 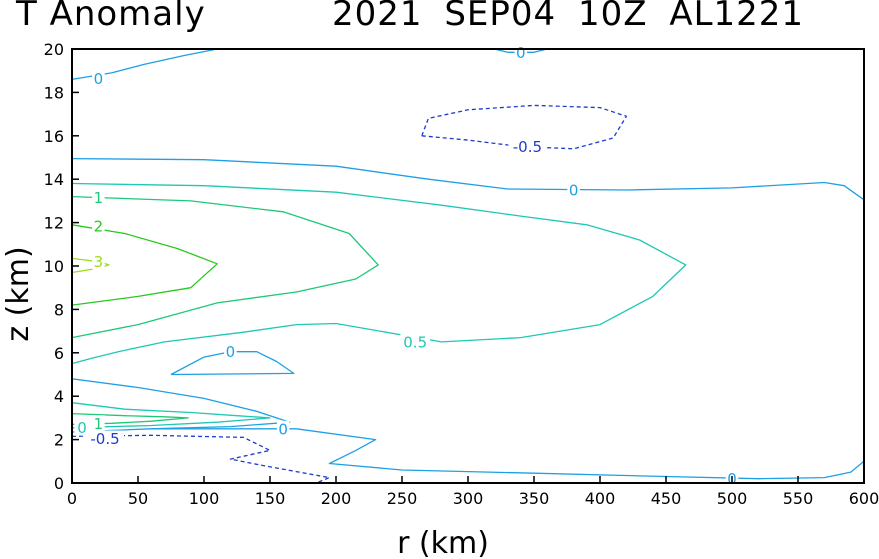 What do you see at coordinates (600, 498) in the screenshot?
I see `x-tick-label: 400` at bounding box center [600, 498].